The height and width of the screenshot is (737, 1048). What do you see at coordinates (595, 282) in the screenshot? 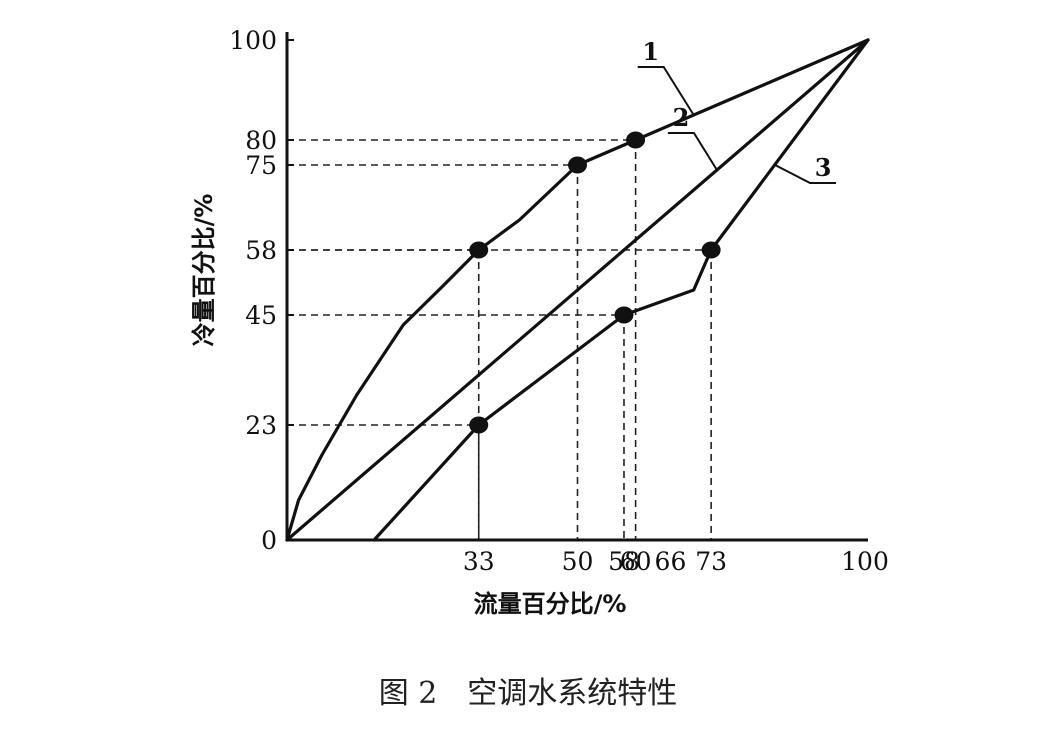
I see `data-markers` at bounding box center [595, 282].